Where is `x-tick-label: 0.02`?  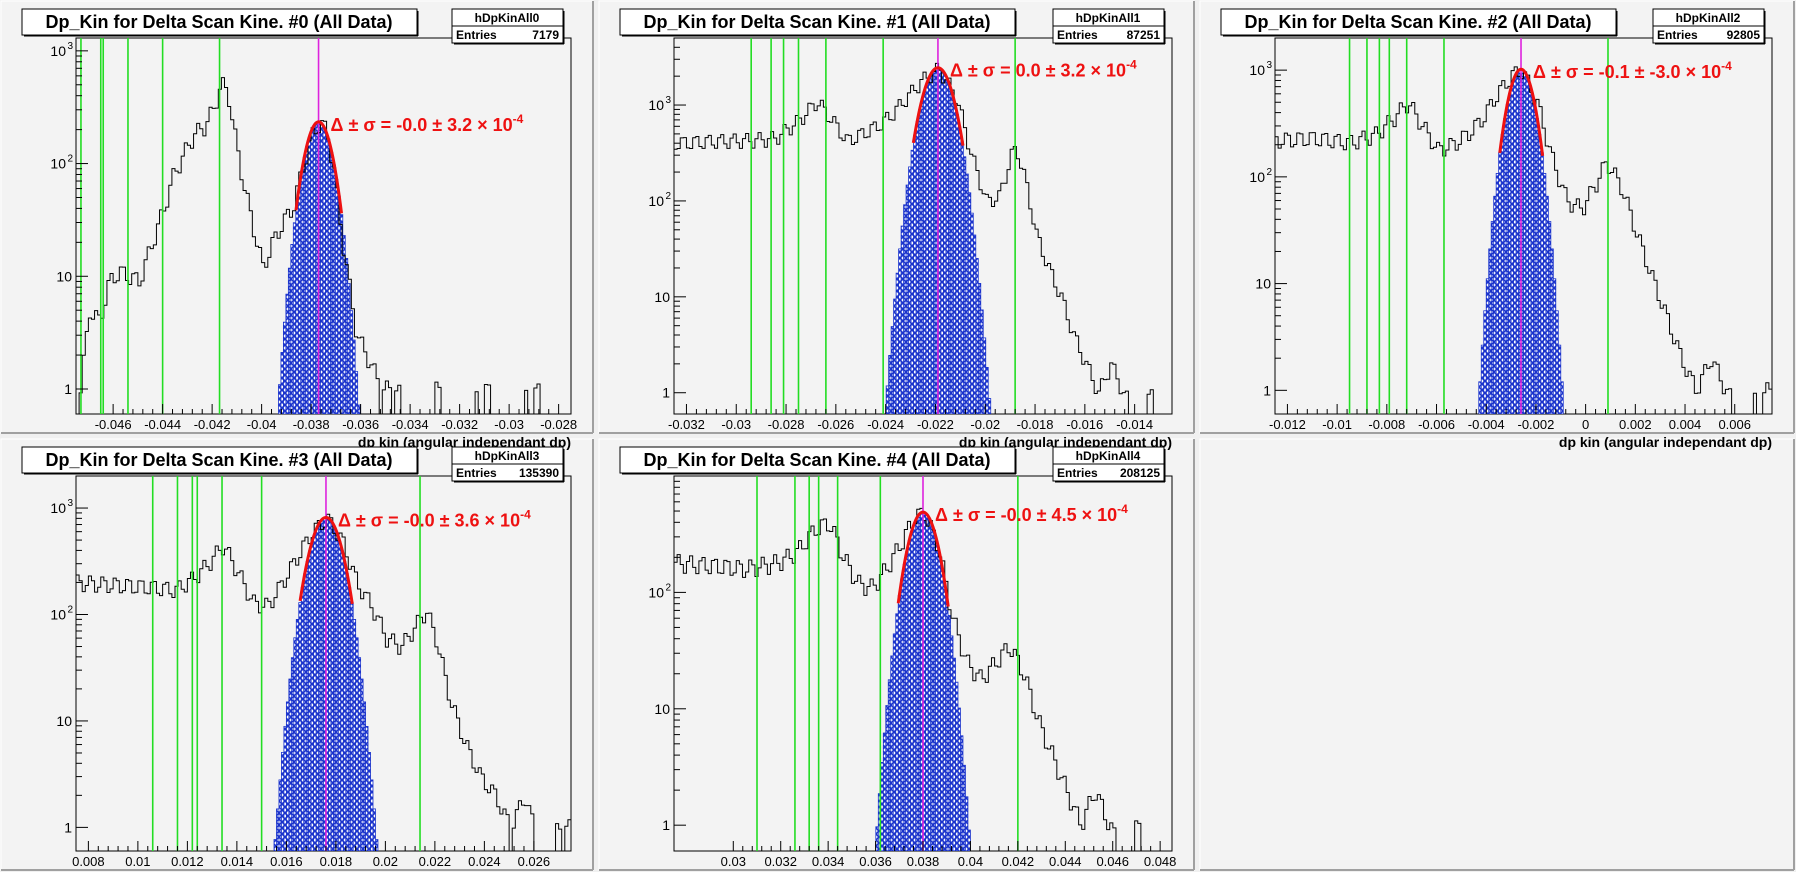
x-tick-label: 0.02 is located at coordinates (385, 861).